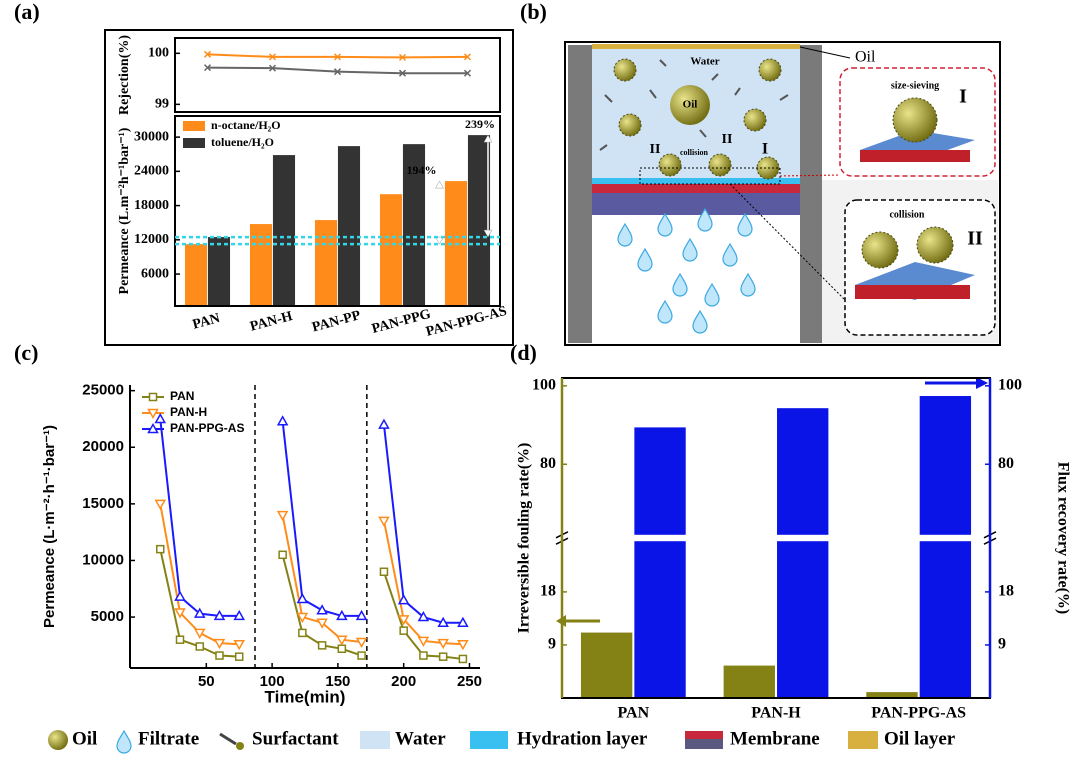 This screenshot has height=771, width=1080. I want to click on mechanism-label: I, so click(963, 97).